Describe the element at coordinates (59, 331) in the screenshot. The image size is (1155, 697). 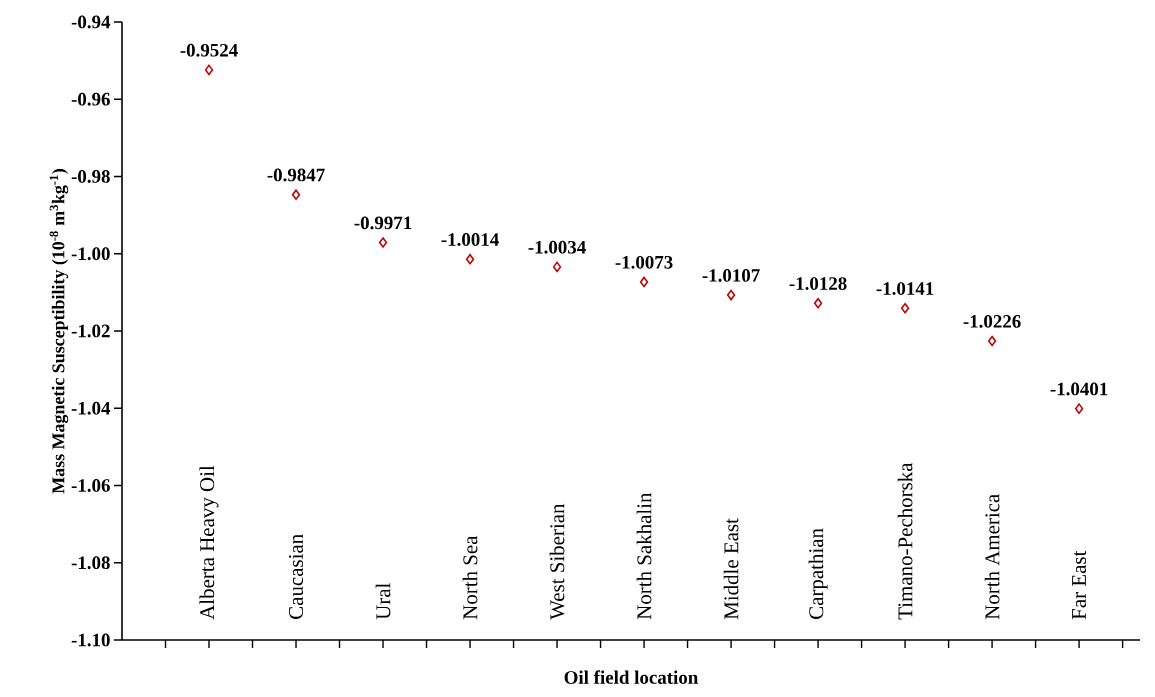
I see `y-axis-title: Mass Magnetic Susceptibility (10$^{-8}$ m$^{3}$kg$^{-1}$)` at that location.